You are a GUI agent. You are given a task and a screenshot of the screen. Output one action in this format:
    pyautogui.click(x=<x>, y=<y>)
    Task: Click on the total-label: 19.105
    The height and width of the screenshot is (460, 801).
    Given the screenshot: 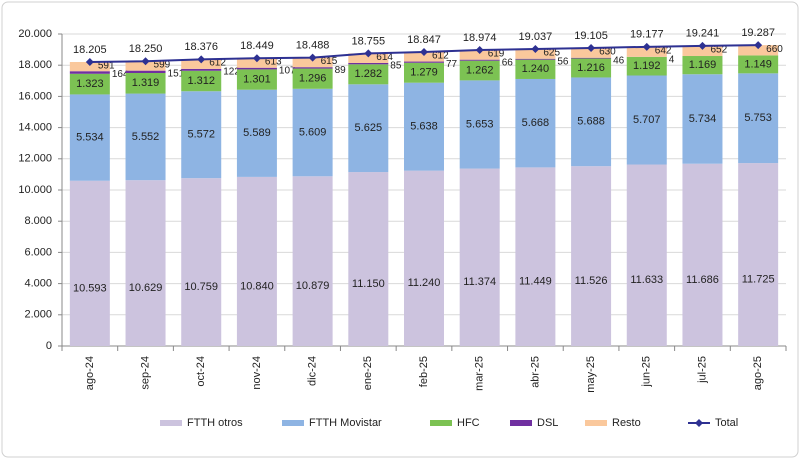 What is the action you would take?
    pyautogui.click(x=591, y=36)
    